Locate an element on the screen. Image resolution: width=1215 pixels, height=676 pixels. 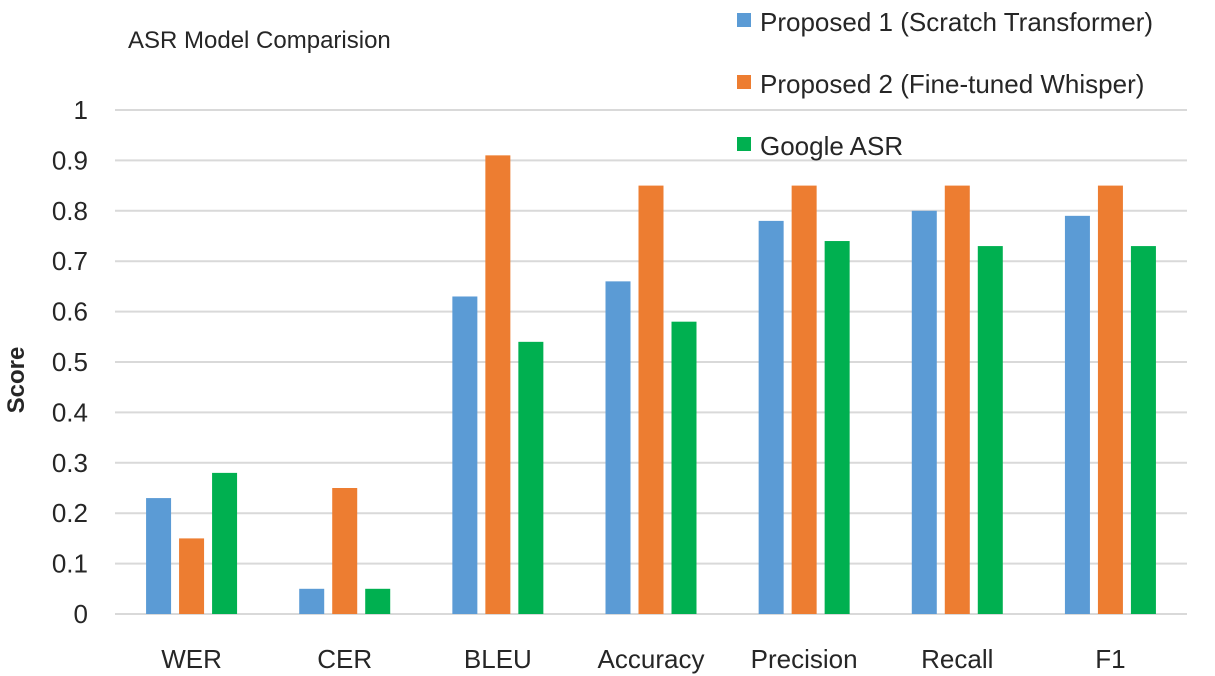
x-tick-label: F1 is located at coordinates (1110, 659).